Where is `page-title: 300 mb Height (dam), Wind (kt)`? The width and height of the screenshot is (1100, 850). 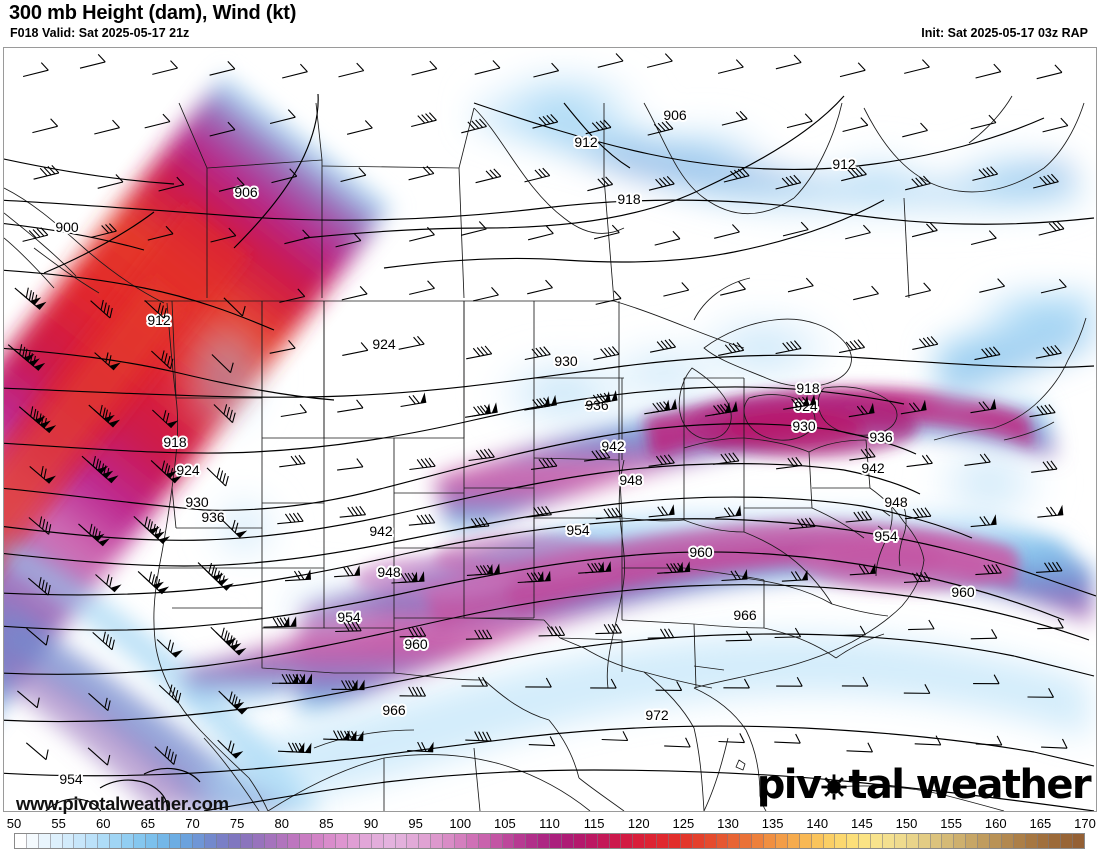
page-title: 300 mb Height (dam), Wind (kt) is located at coordinates (153, 13).